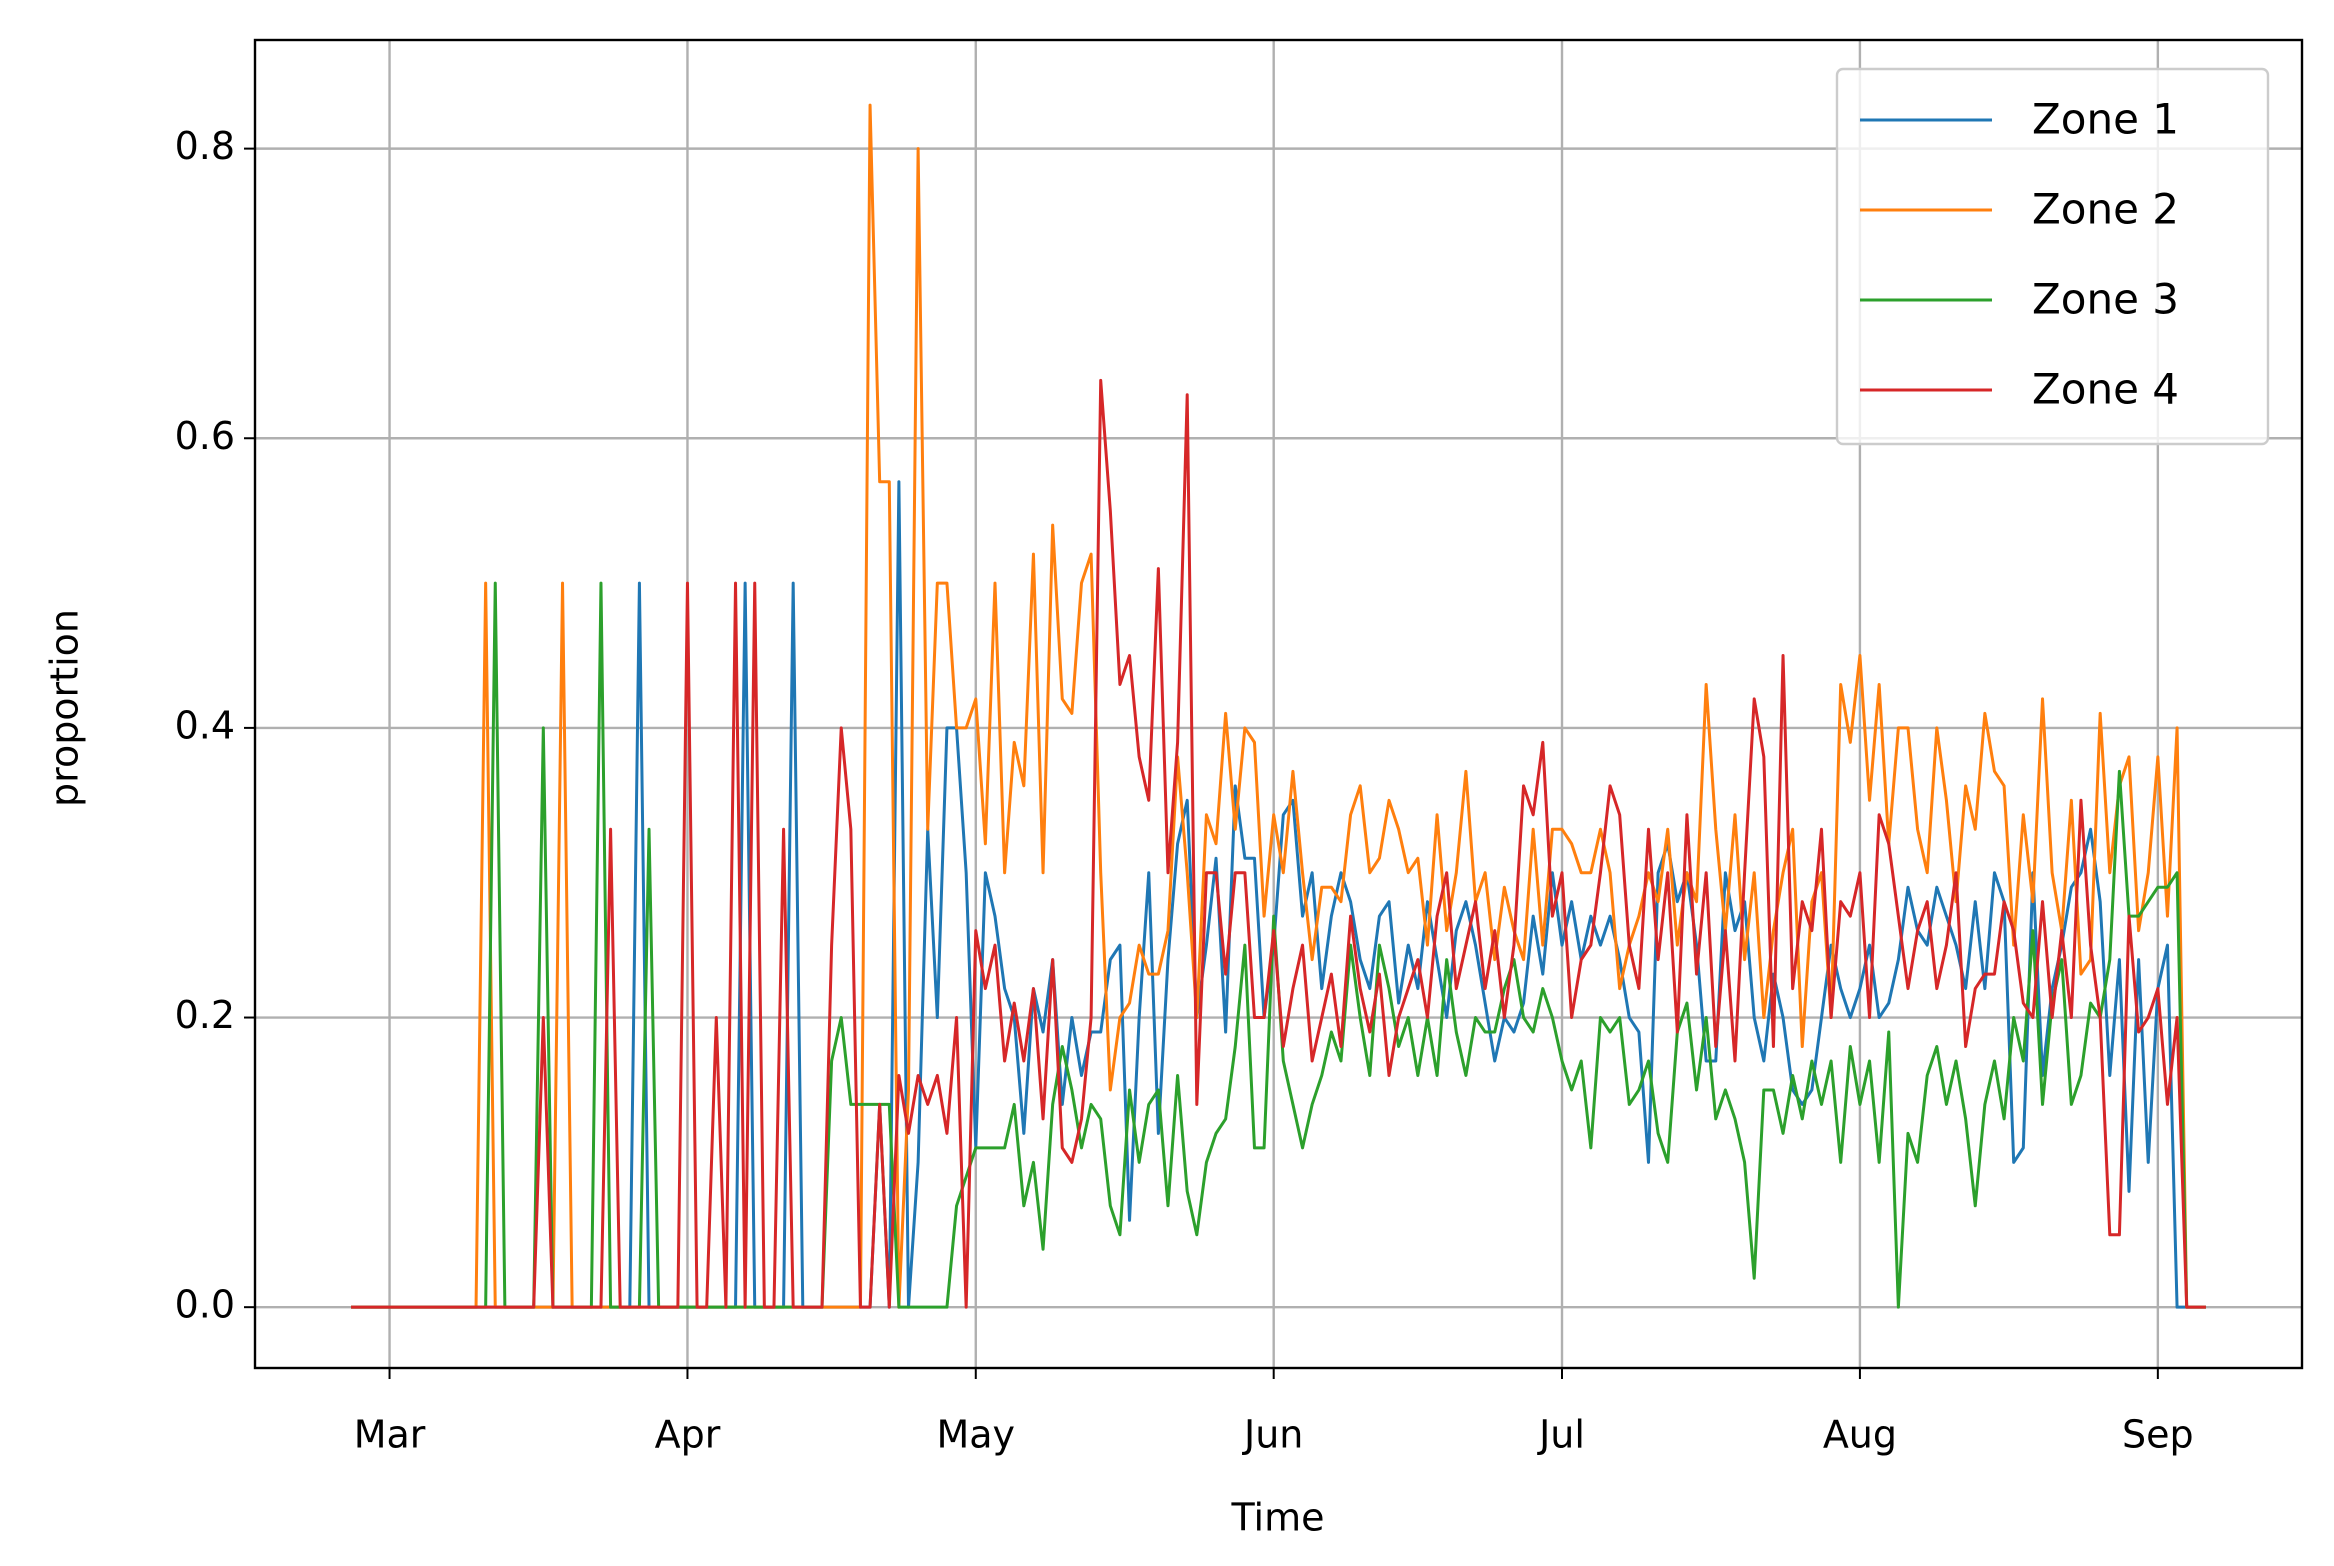 Image resolution: width=2334 pixels, height=1566 pixels. I want to click on x-tick-label: Mar, so click(390, 1435).